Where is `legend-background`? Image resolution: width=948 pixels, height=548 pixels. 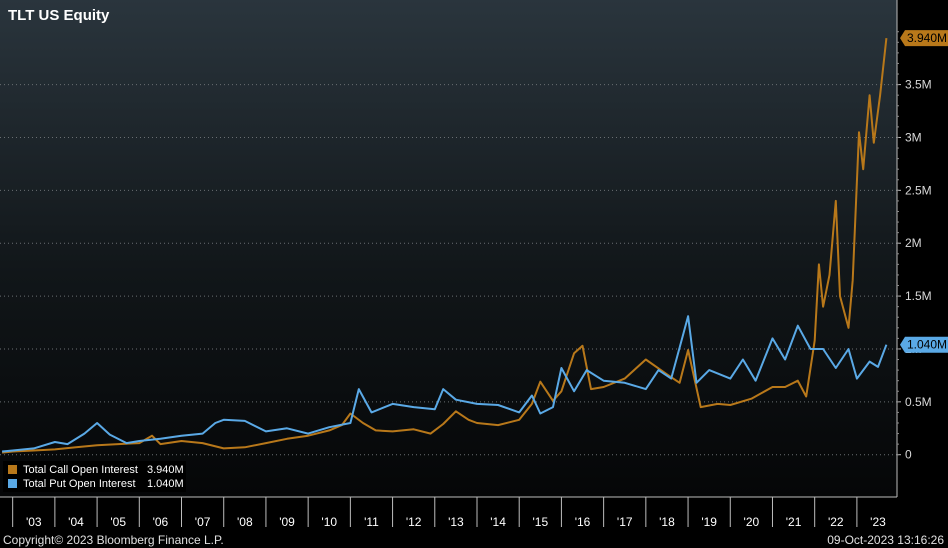
legend-background is located at coordinates (94, 476).